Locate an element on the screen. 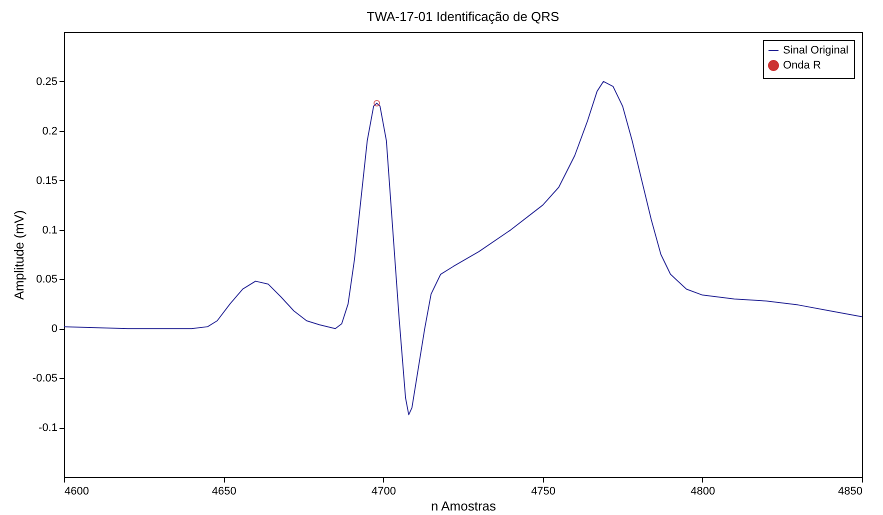 This screenshot has width=883, height=515. y-tick-label: -0.1 is located at coordinates (48, 428).